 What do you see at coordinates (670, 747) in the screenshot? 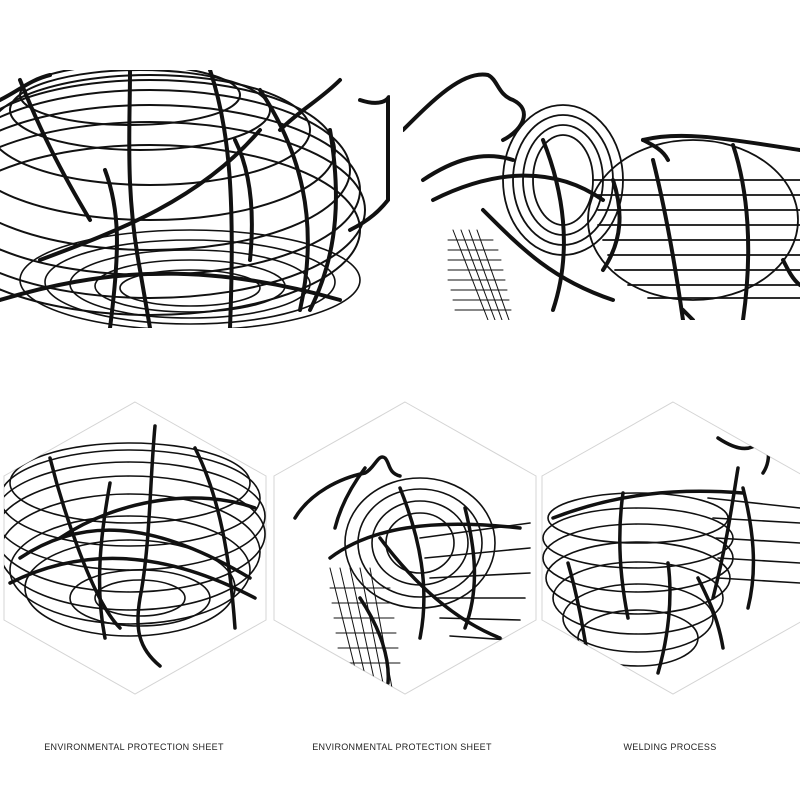
I see `caption-welding-process: WELDING PROCESS` at bounding box center [670, 747].